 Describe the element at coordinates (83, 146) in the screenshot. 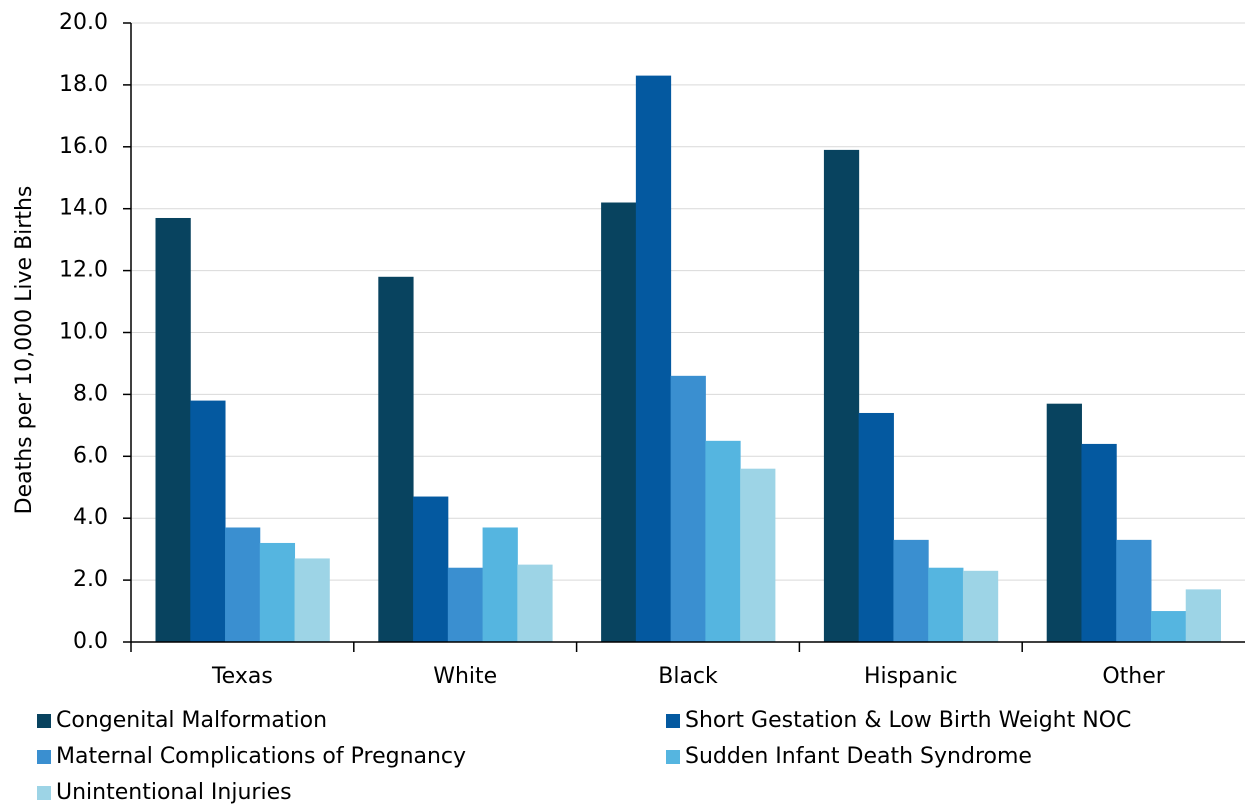

I see `y-tick-label: 16.0` at that location.